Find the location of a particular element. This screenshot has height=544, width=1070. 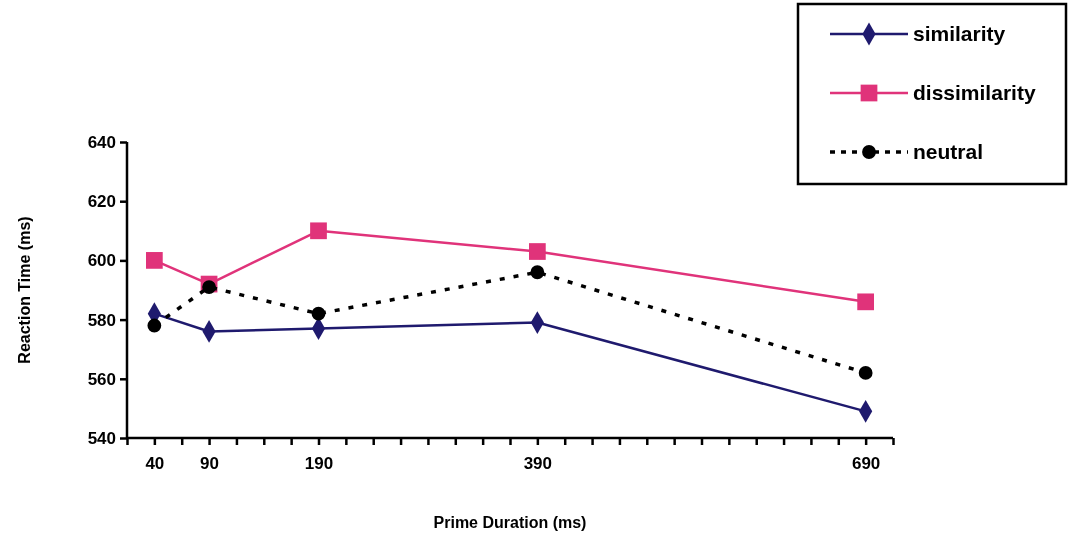

x-tick-label: 690 is located at coordinates (866, 464).